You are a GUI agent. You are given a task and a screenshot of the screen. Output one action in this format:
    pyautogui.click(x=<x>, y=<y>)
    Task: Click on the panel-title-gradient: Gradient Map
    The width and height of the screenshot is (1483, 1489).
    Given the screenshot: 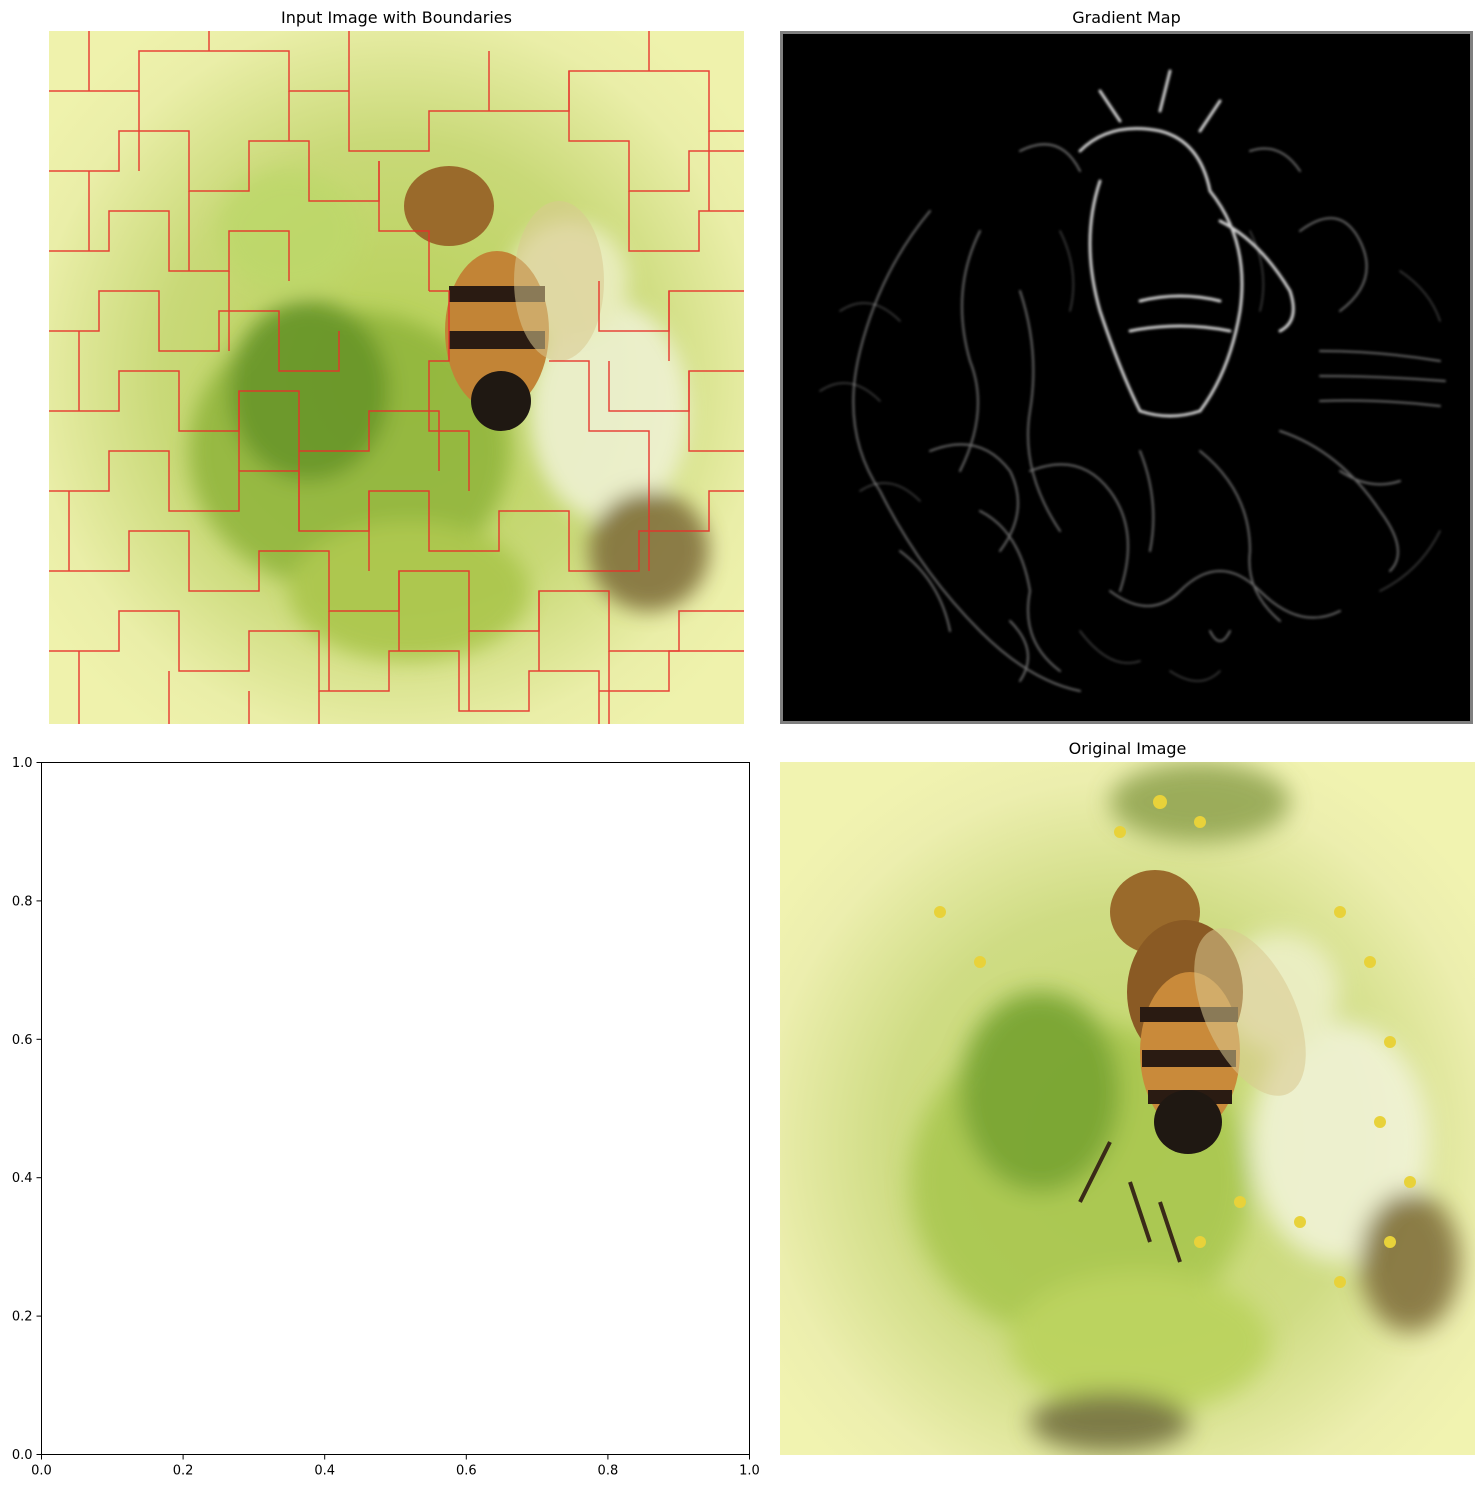 What is the action you would take?
    pyautogui.click(x=1126, y=17)
    